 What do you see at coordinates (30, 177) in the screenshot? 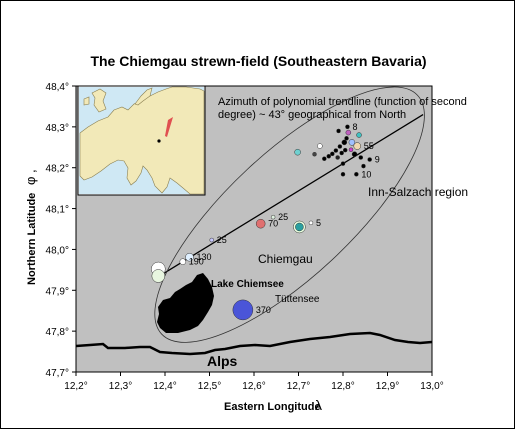
I see `svg-text: φ ,` at bounding box center [30, 177].